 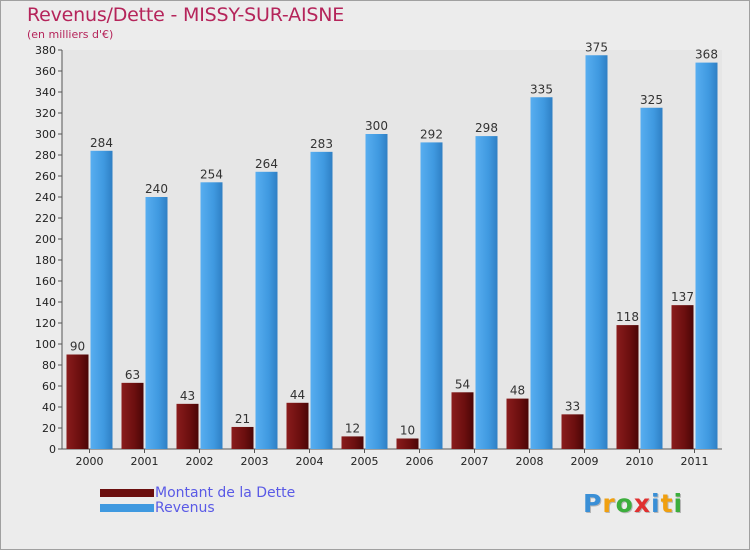 I want to click on y-tick-label: 40, so click(x=49, y=407).